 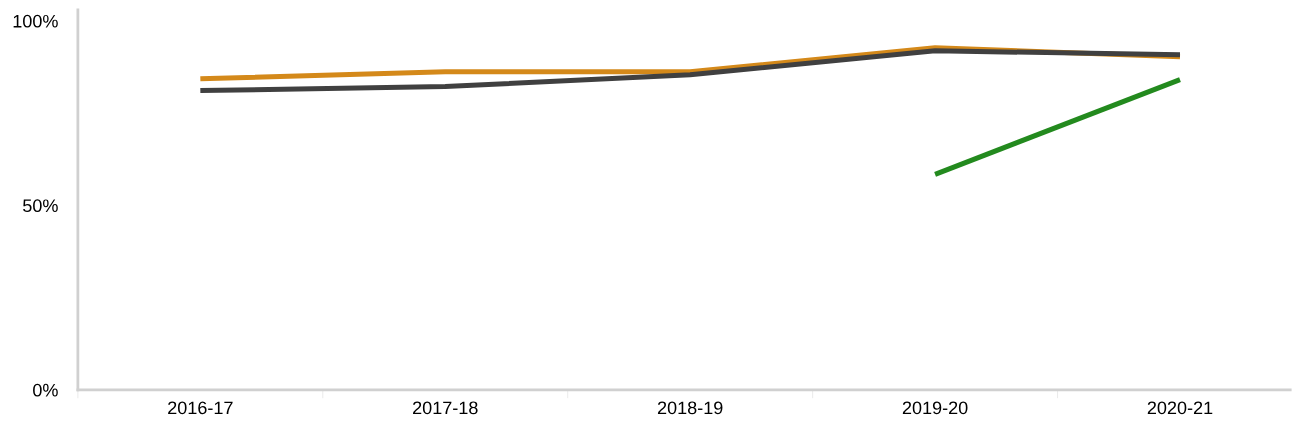 I want to click on x-tick-label: 2018-19, so click(x=690, y=408).